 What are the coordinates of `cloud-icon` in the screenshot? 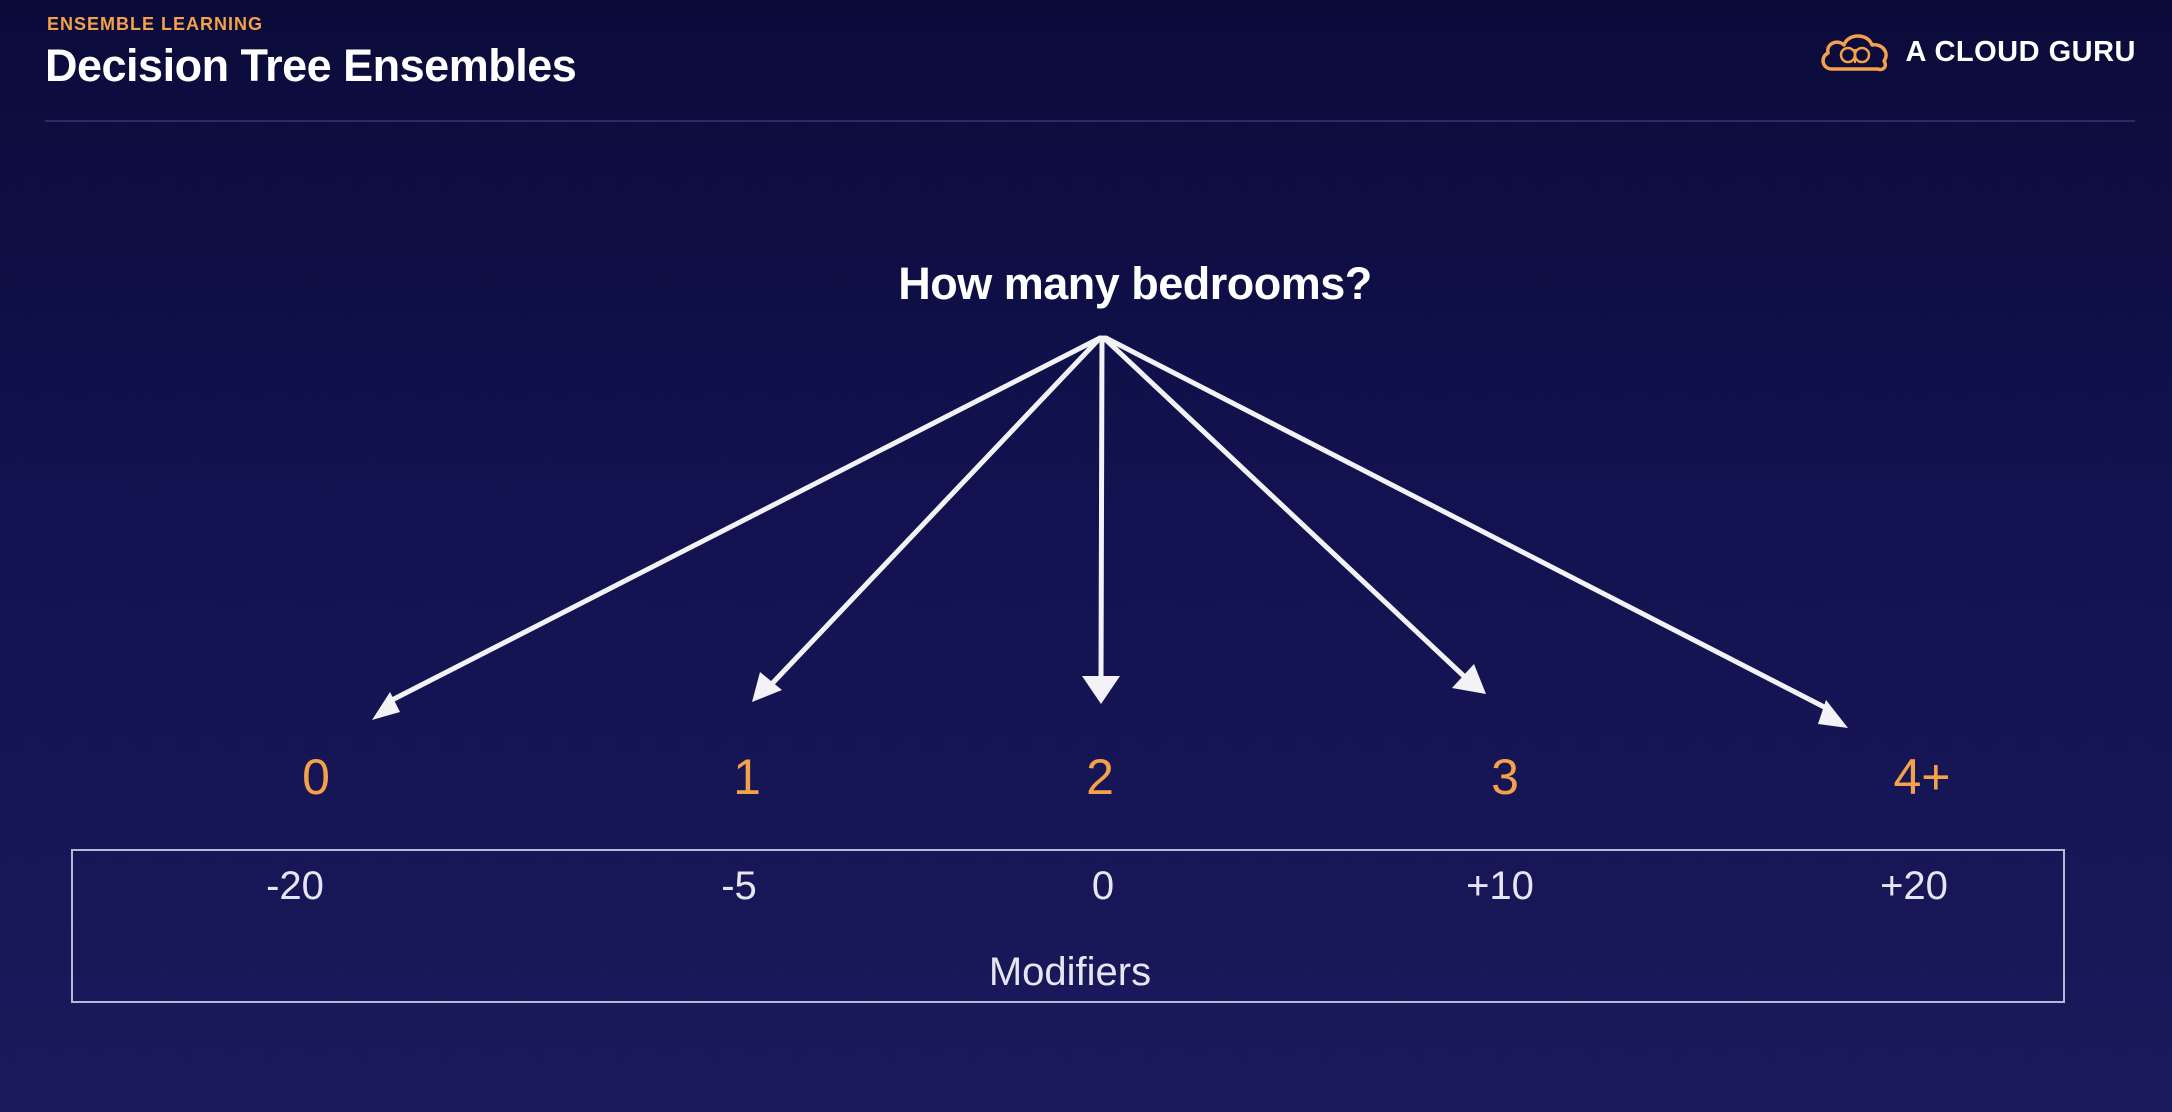 It's located at (1854, 53).